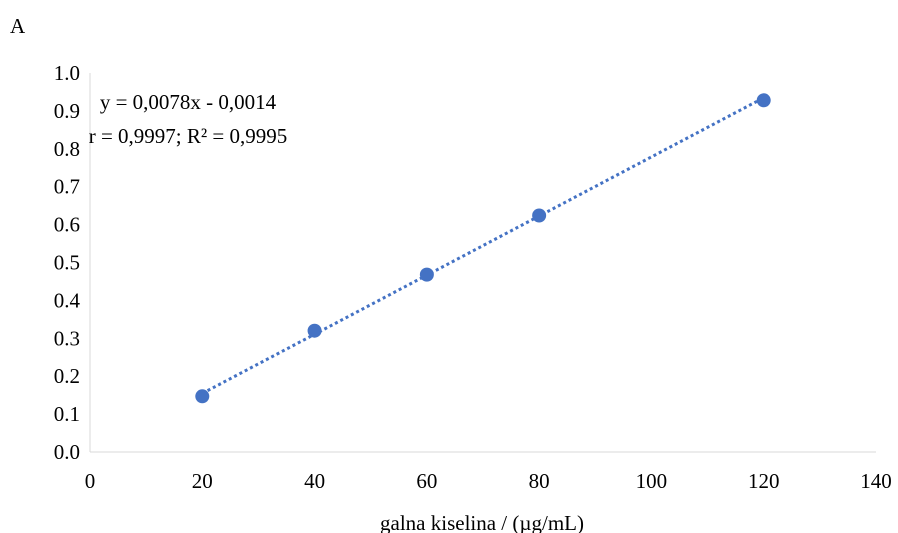  Describe the element at coordinates (67, 111) in the screenshot. I see `y-tick-label: 0.9` at that location.